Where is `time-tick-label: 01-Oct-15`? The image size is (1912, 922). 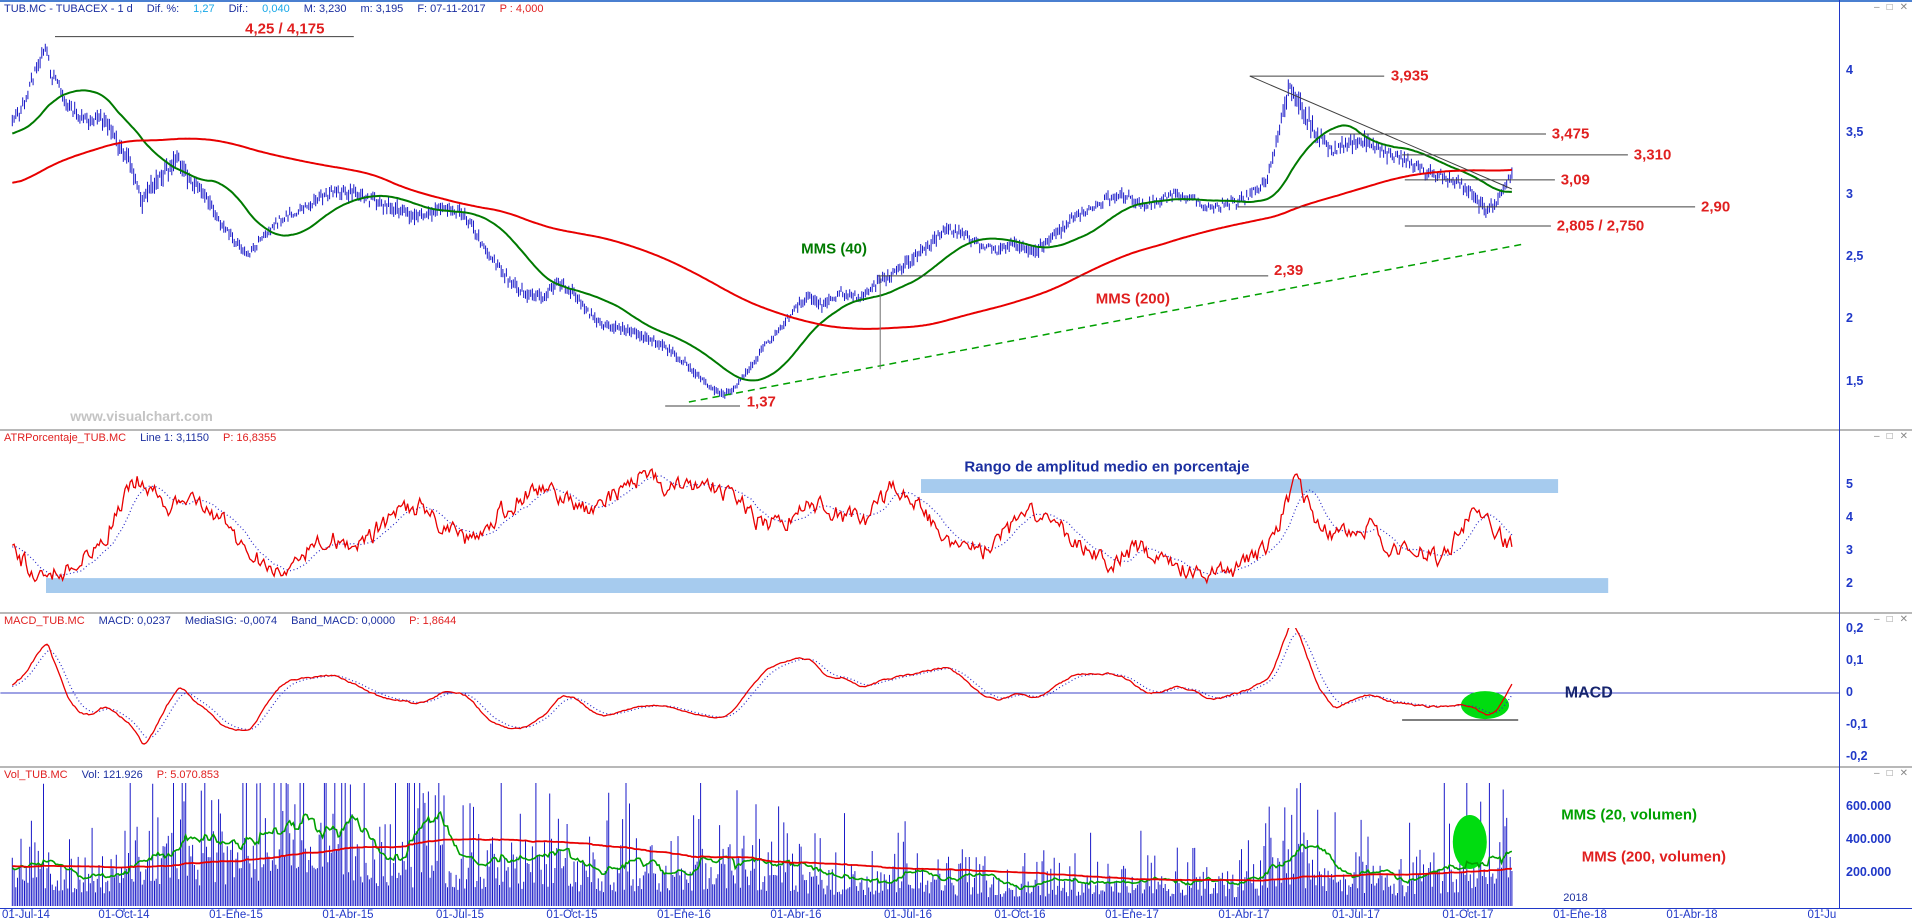 time-tick-label: 01-Oct-15 is located at coordinates (572, 915).